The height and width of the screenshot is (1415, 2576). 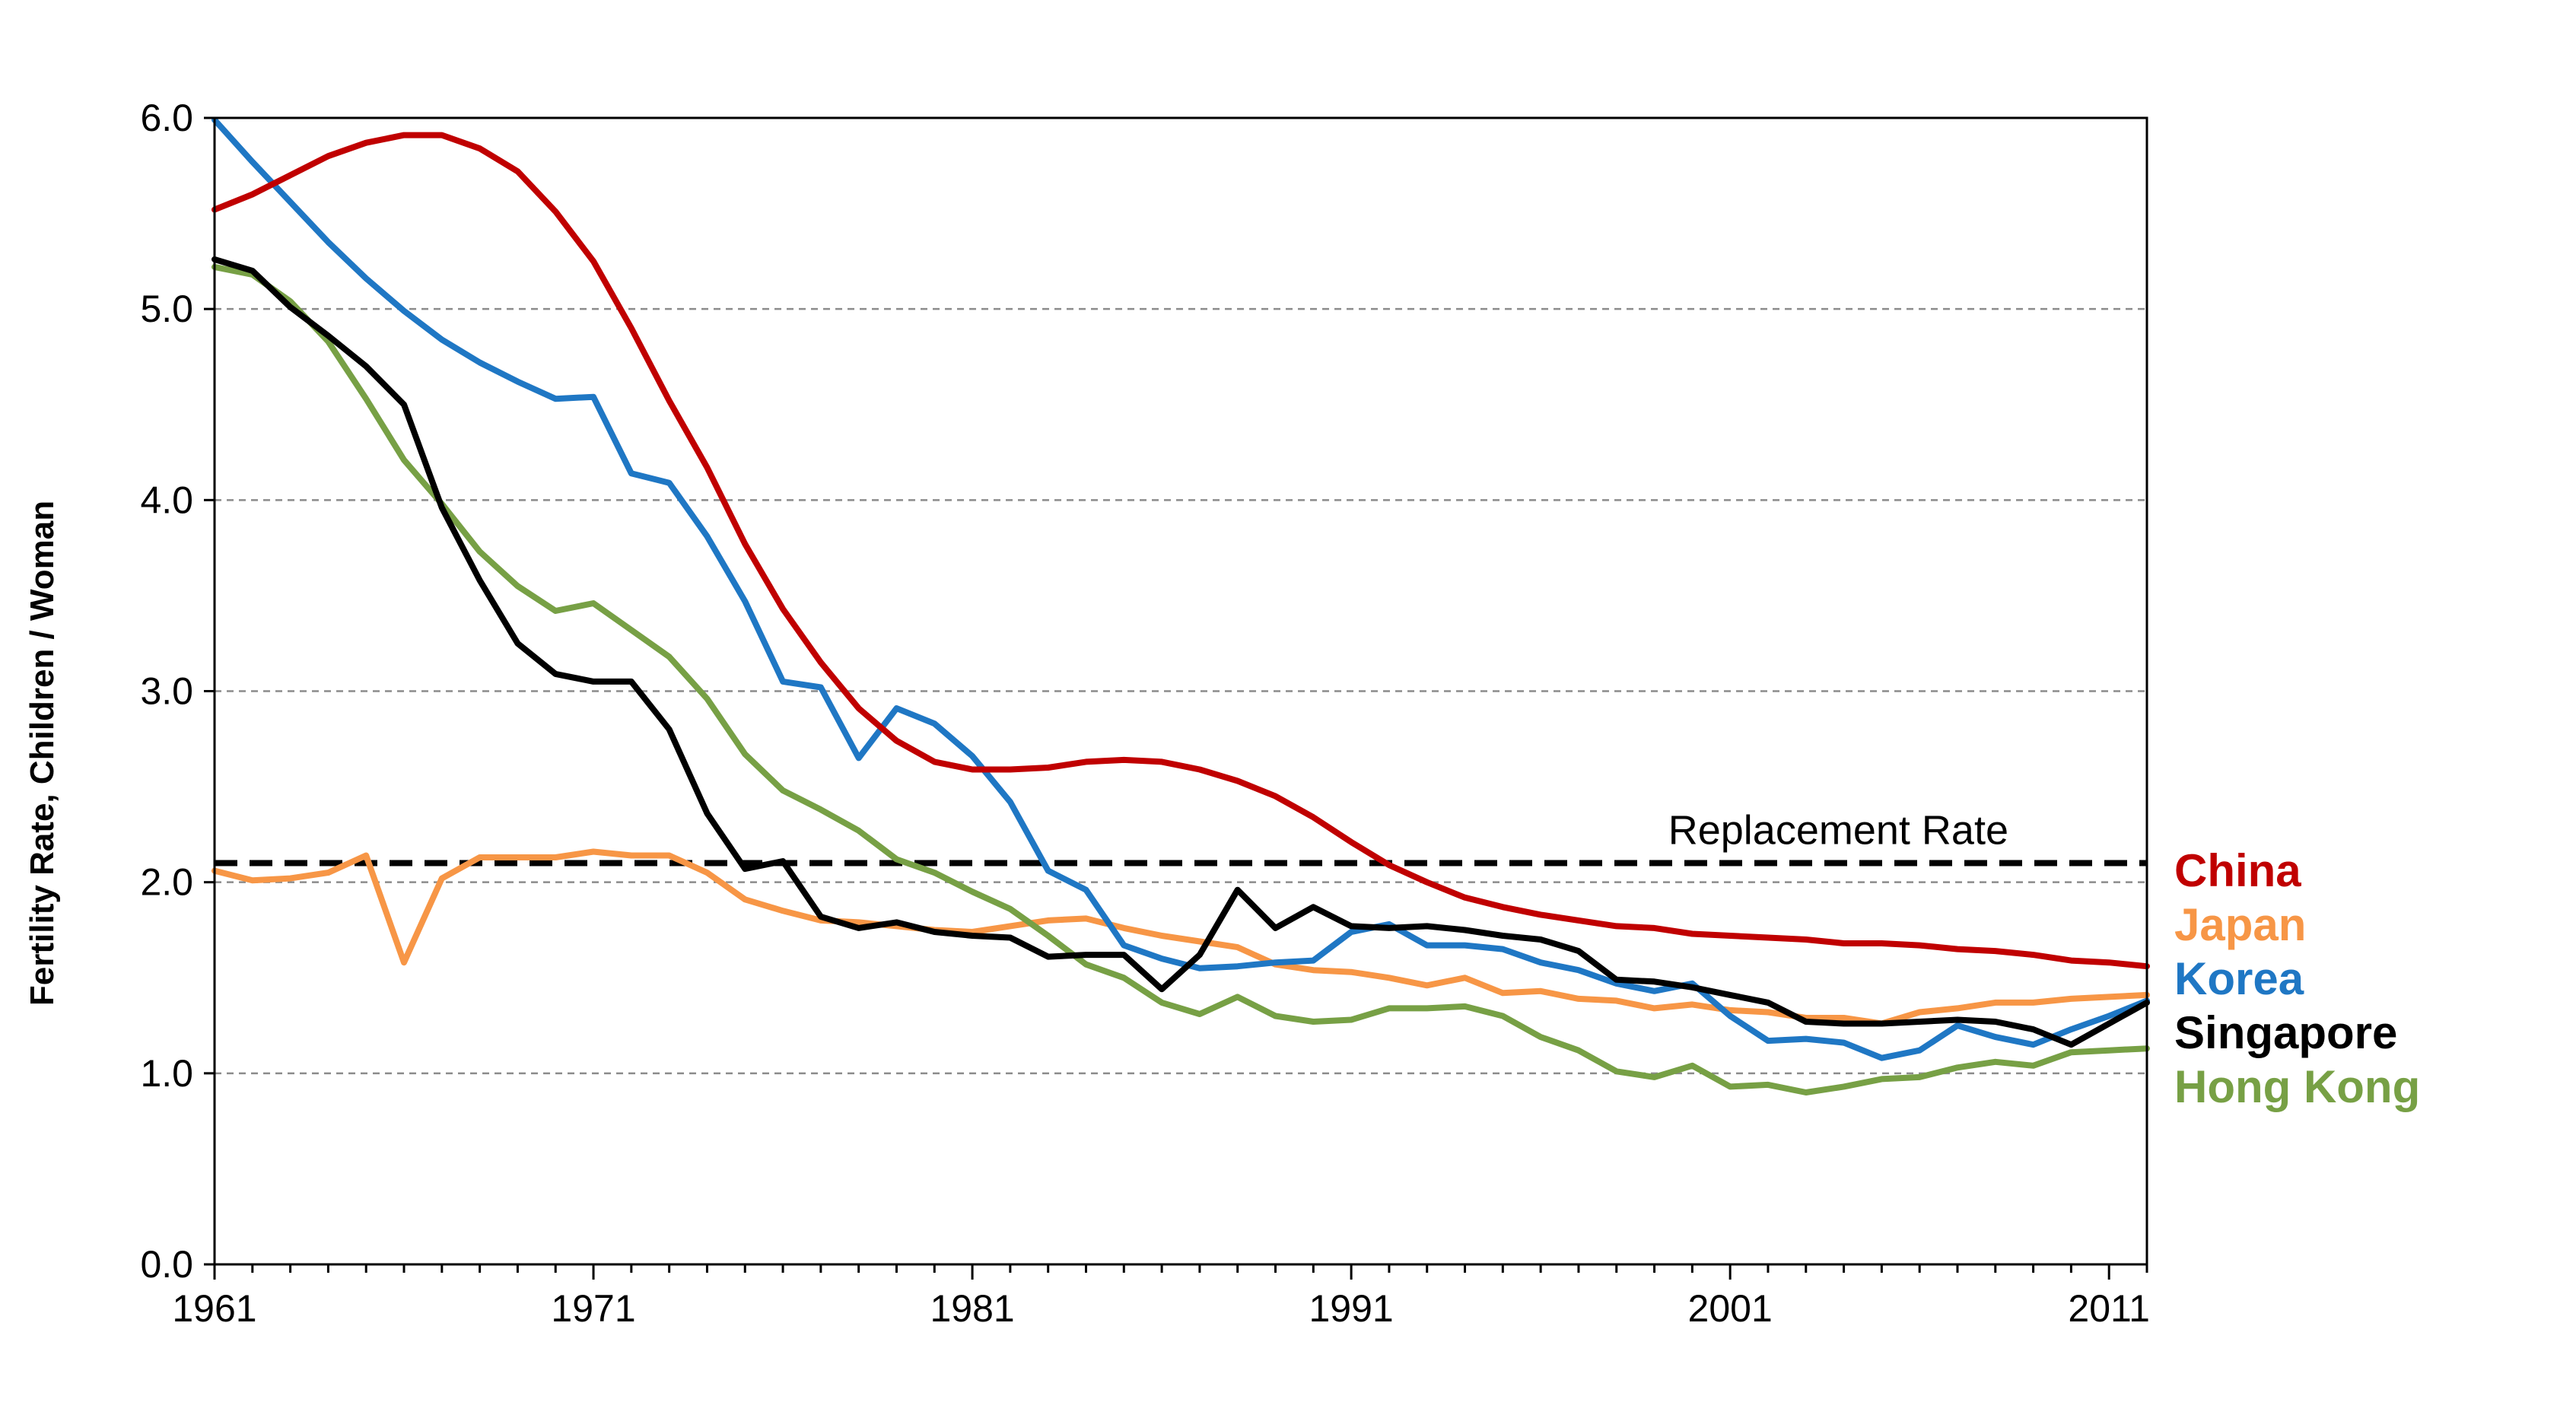 I want to click on y-tick-label: 5.0, so click(x=166, y=309).